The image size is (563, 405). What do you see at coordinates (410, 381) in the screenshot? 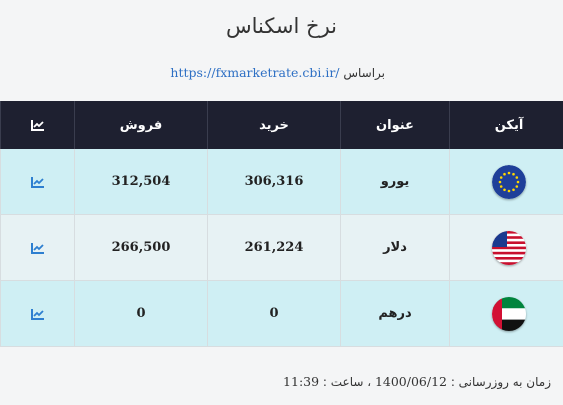
I see `update-date: 1400/06/12` at bounding box center [410, 381].